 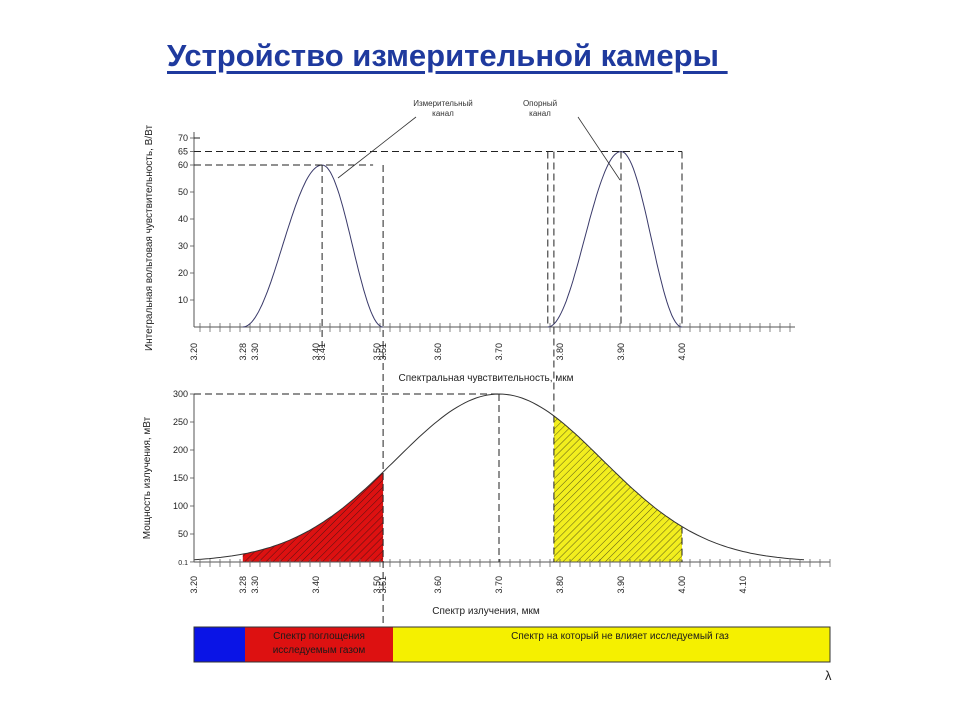 I want to click on bottom-x-tick-label: 3.70, so click(x=499, y=585).